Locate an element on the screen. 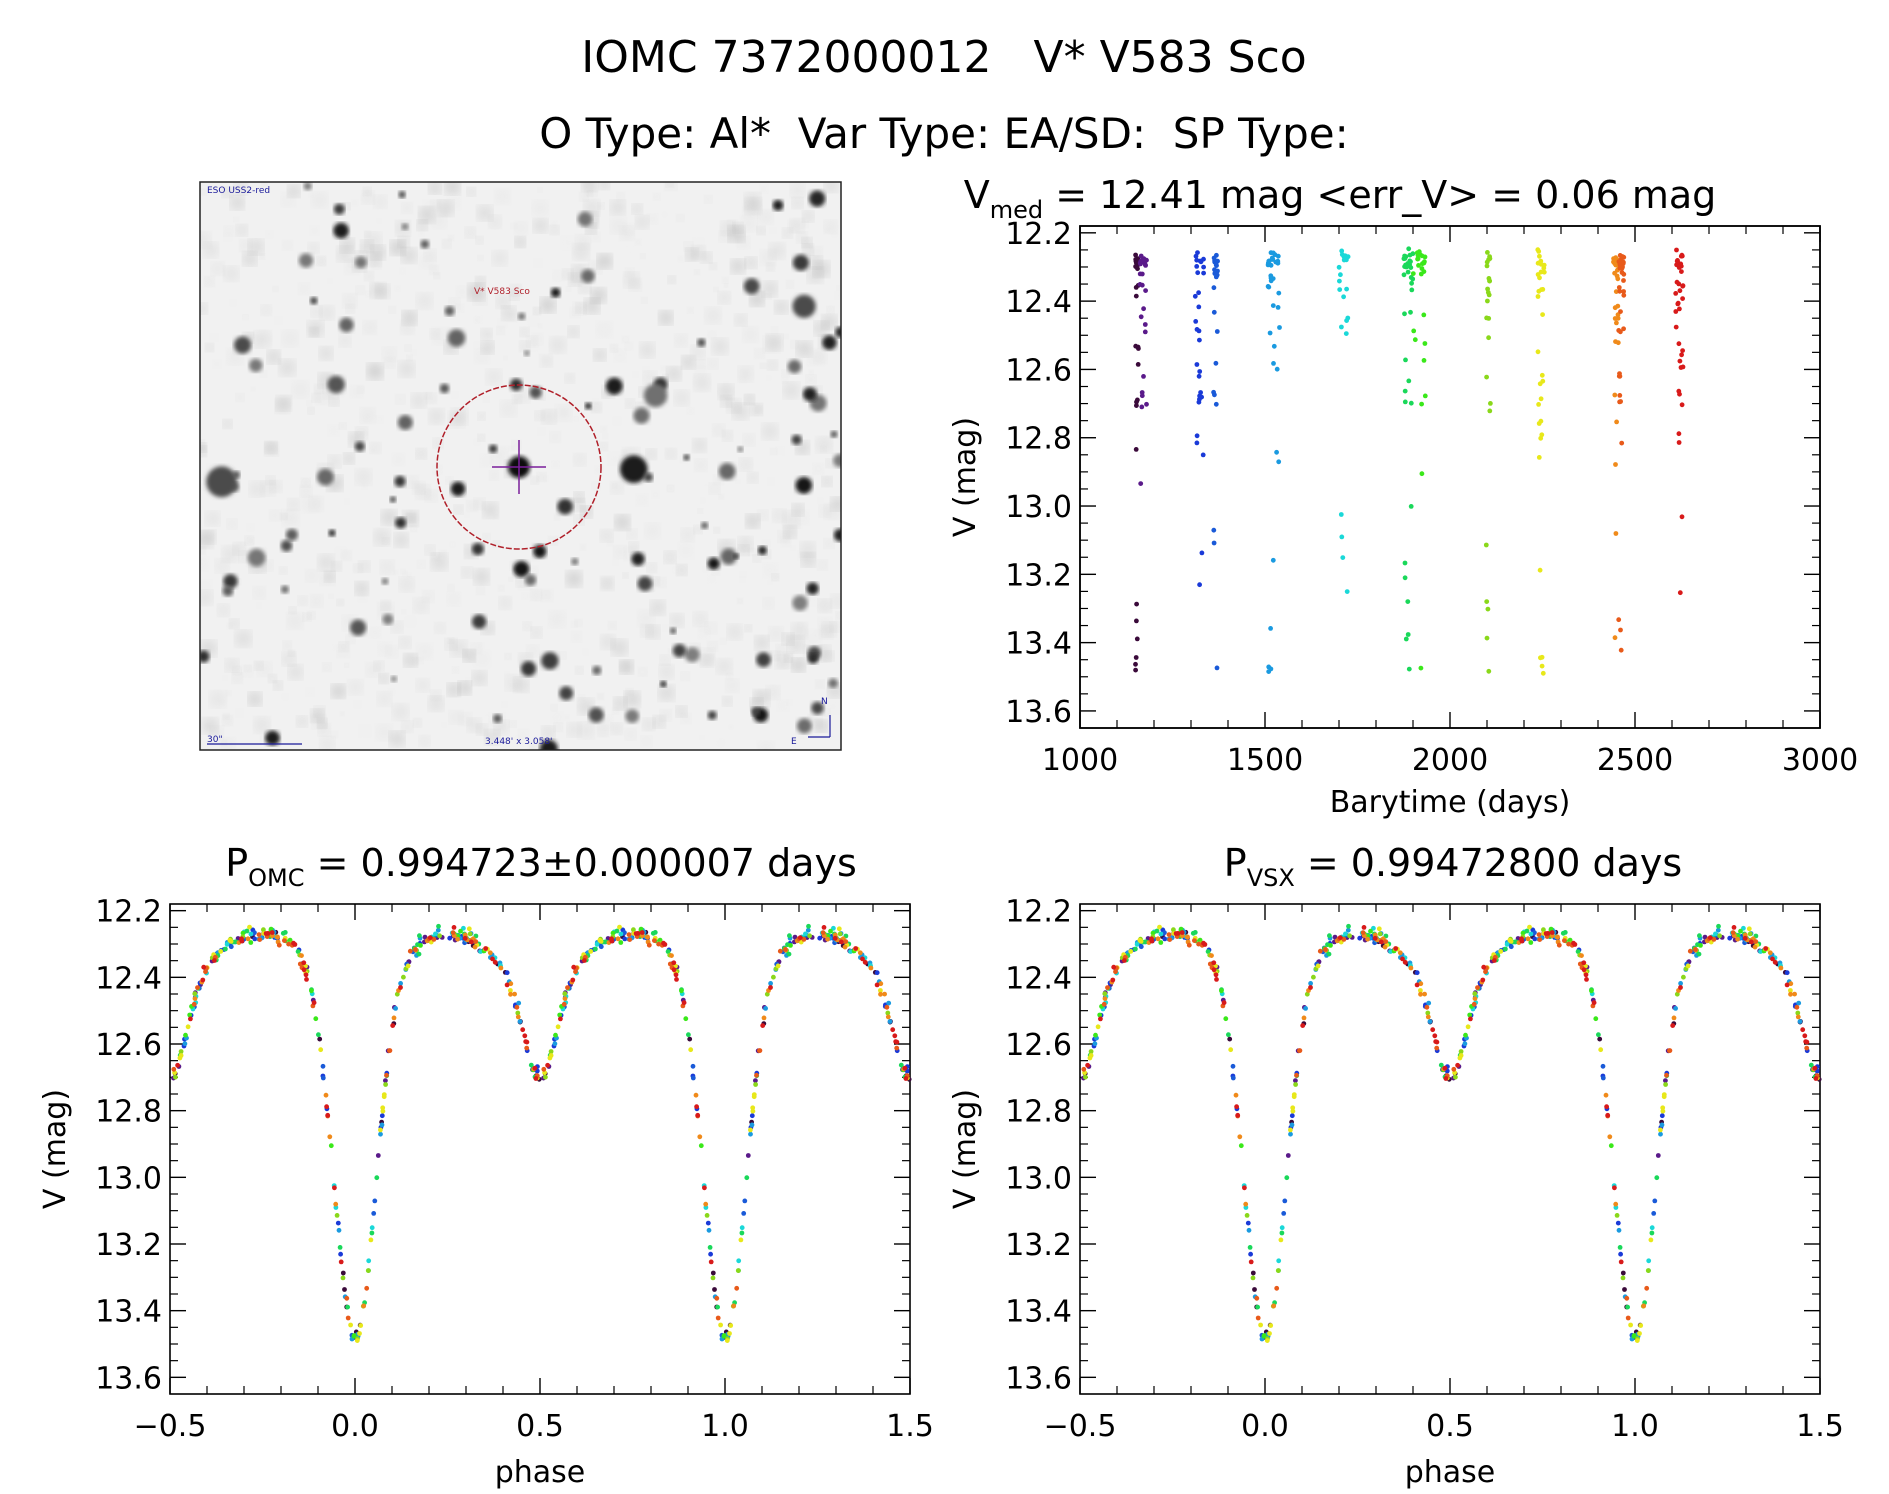  ts-ylabel: V (mag) is located at coordinates (965, 477).